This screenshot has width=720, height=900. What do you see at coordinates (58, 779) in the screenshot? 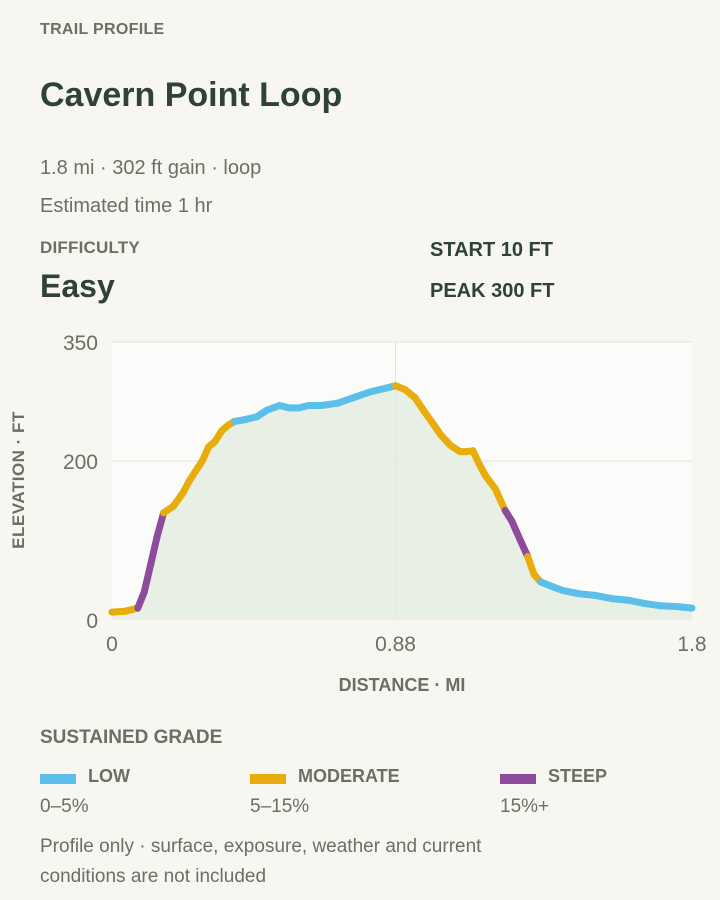
I see `legend-swatch-low` at bounding box center [58, 779].